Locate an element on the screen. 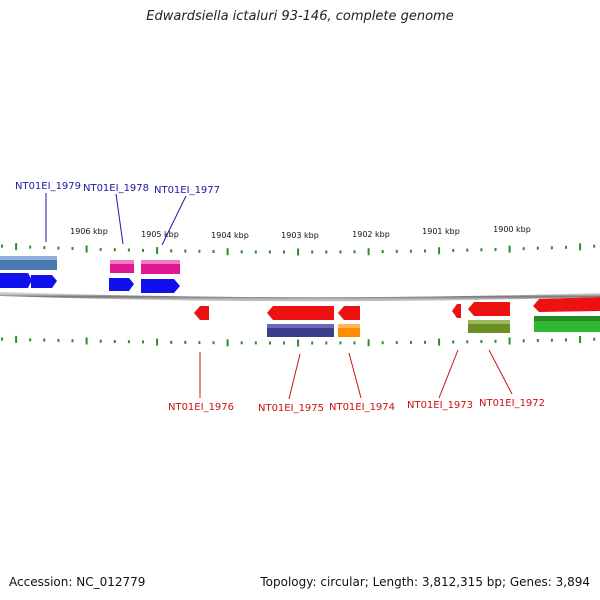  gene-label: NT01EI_1977 is located at coordinates (187, 190).